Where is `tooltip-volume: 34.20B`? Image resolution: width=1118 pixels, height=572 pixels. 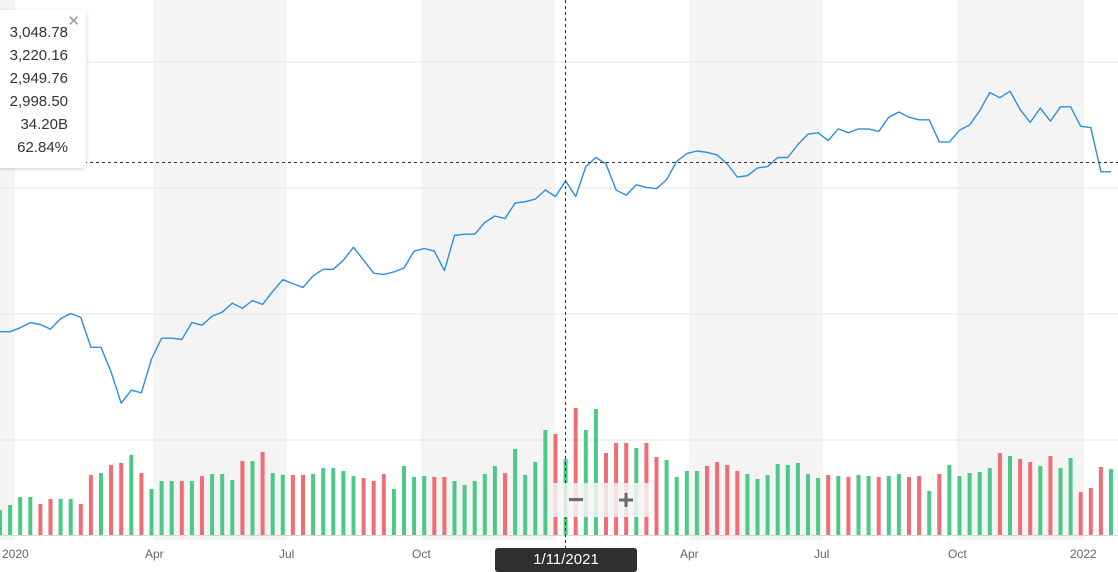
tooltip-volume: 34.20B is located at coordinates (44, 124).